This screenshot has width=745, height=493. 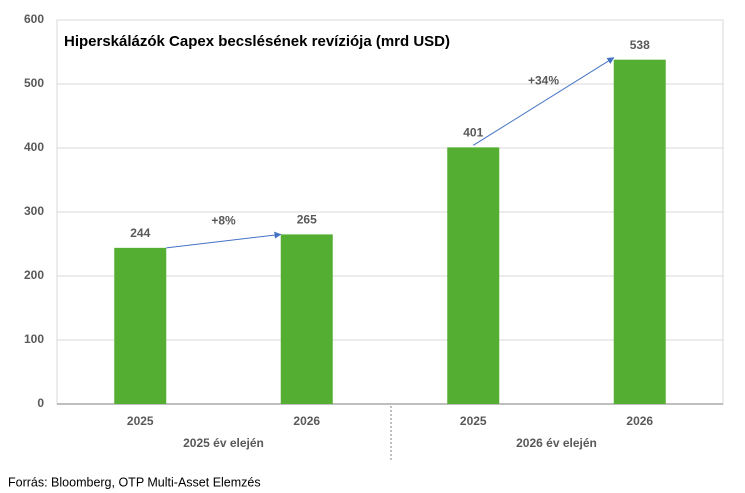 I want to click on y-tick-label: 0, so click(x=40, y=403).